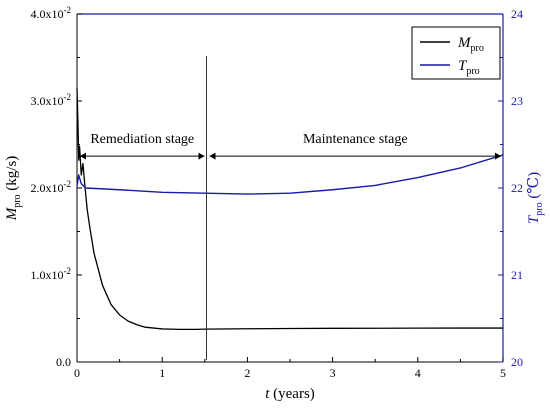 This screenshot has height=413, width=550. Describe the element at coordinates (333, 373) in the screenshot. I see `x-tick-label: 3` at that location.